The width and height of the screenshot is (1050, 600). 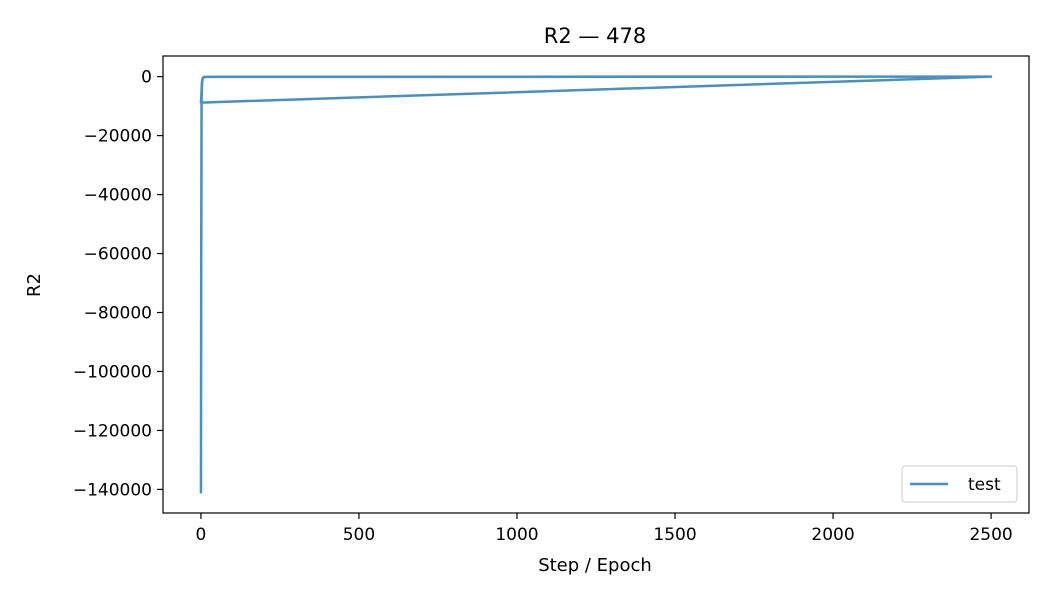 What do you see at coordinates (201, 535) in the screenshot?
I see `x-tick-label: 0` at bounding box center [201, 535].